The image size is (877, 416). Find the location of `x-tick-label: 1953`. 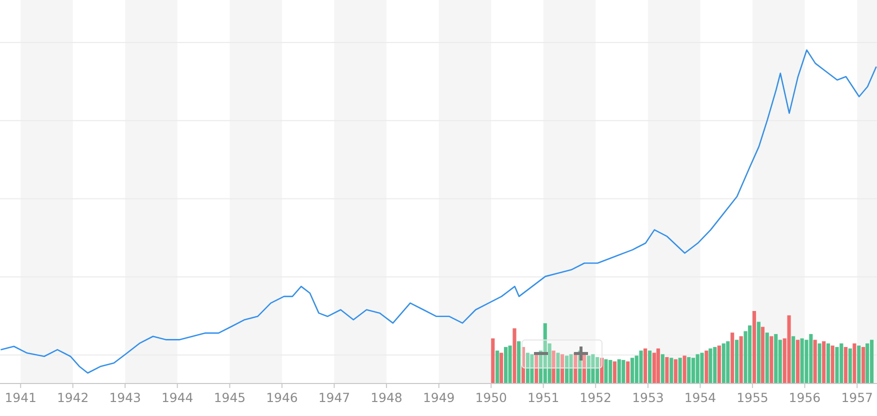

x-tick-label: 1953 is located at coordinates (648, 397).